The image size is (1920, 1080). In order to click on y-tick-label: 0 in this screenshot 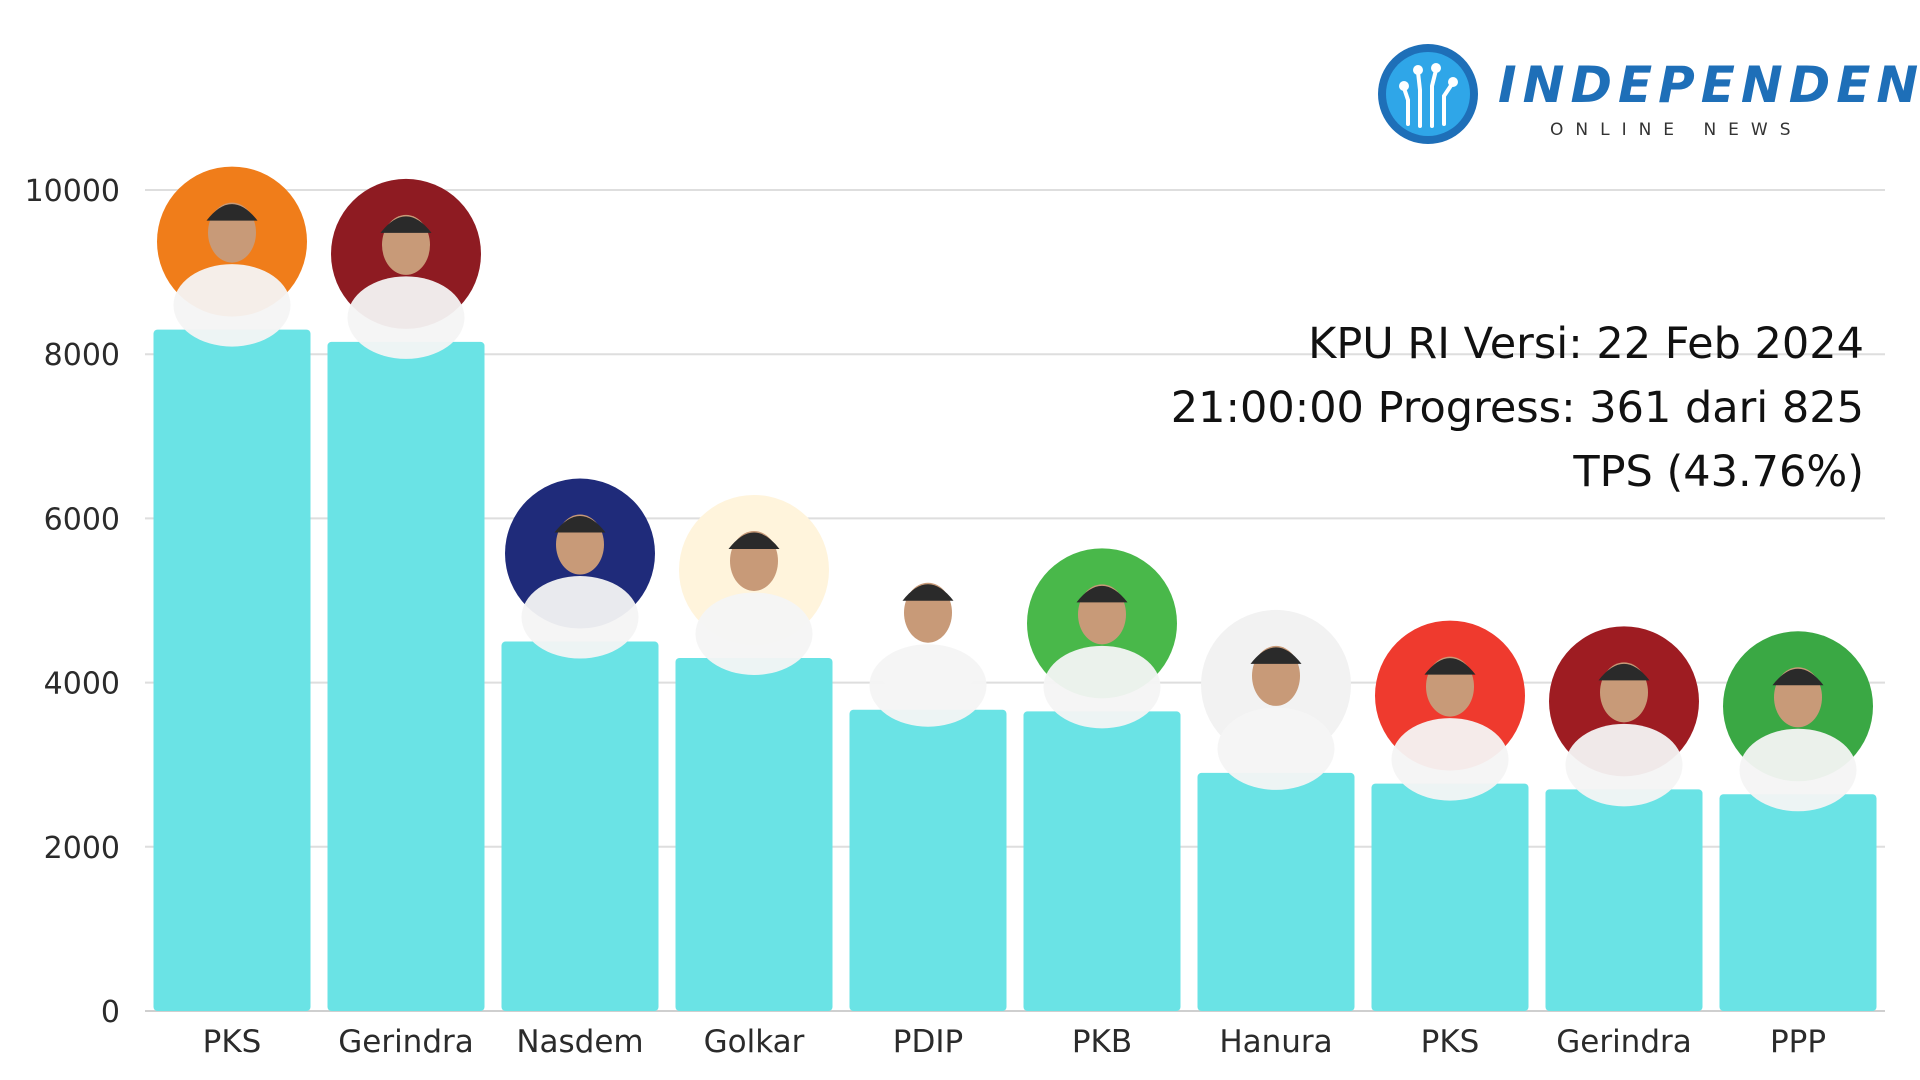, I will do `click(110, 1012)`.